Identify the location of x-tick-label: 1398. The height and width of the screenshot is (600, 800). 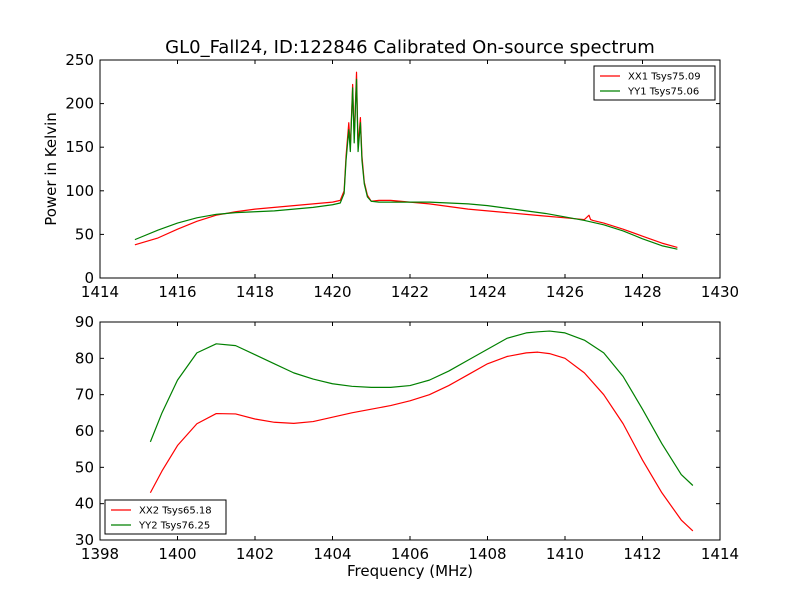
(100, 554).